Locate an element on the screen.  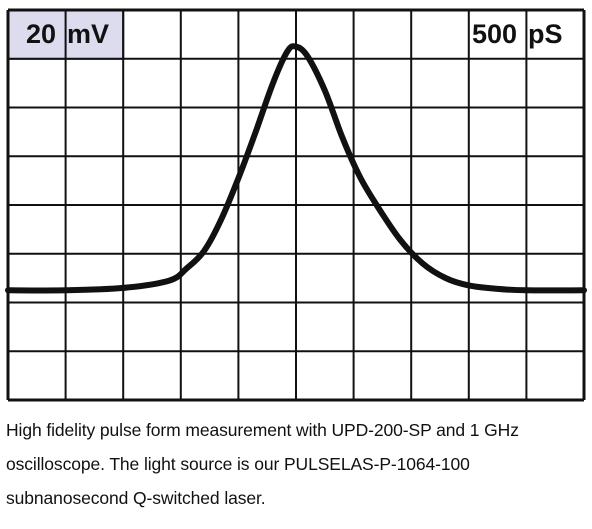
graticule-grid-overlay is located at coordinates (65, 34).